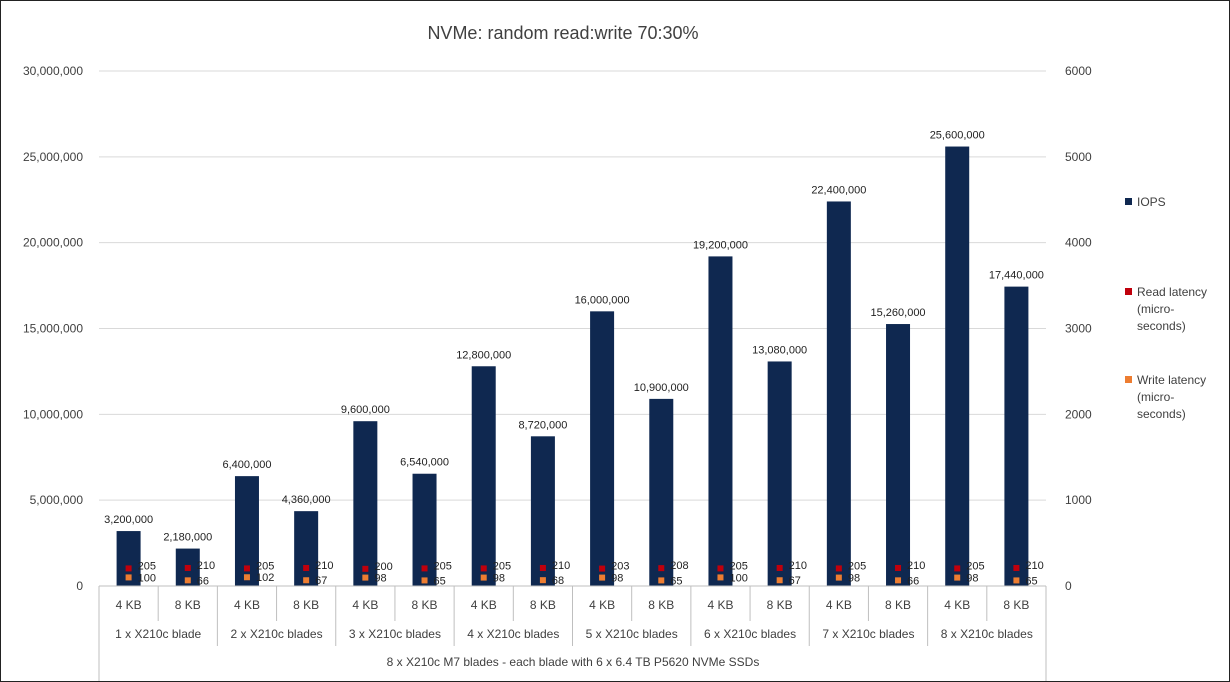  What do you see at coordinates (128, 520) in the screenshot?
I see `iops-data-label: 3,200,000` at bounding box center [128, 520].